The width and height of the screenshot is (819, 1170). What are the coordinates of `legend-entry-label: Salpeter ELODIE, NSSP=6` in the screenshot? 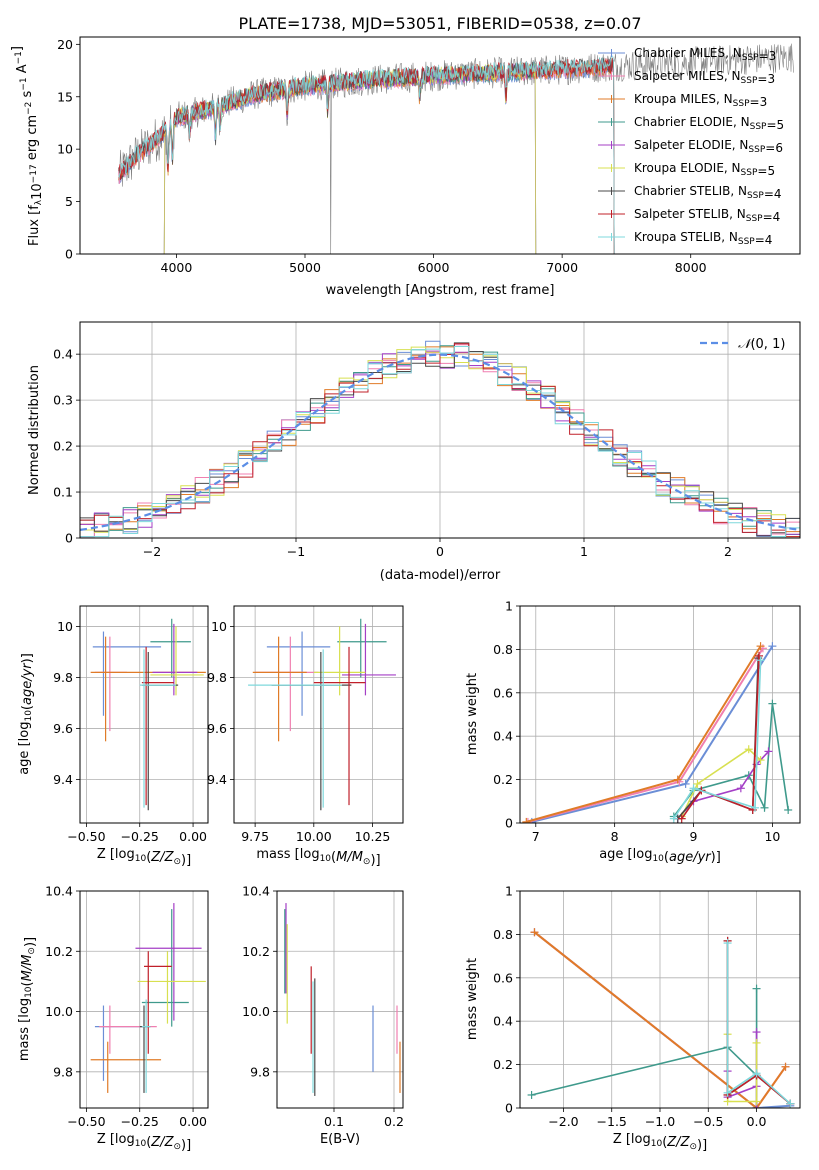 It's located at (708, 146).